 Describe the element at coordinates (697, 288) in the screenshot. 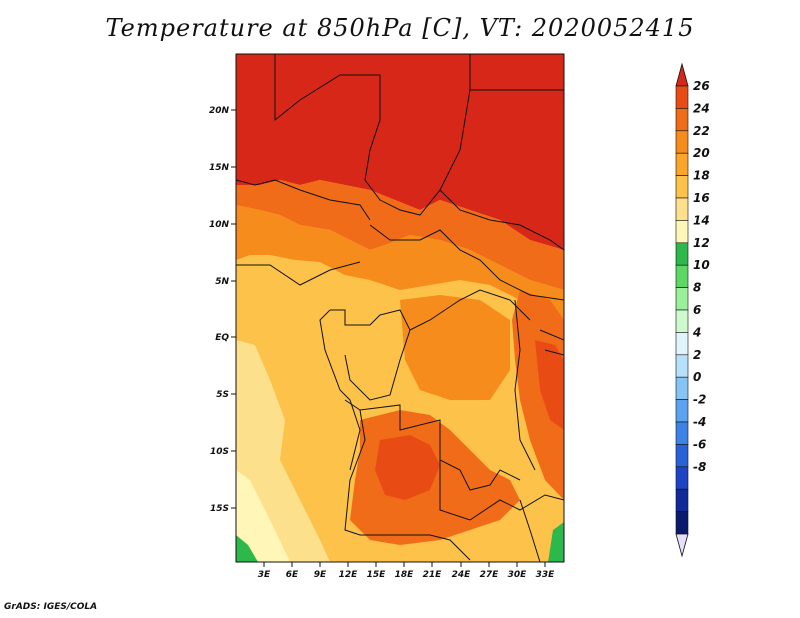

I see `colorbar-label: 8` at that location.